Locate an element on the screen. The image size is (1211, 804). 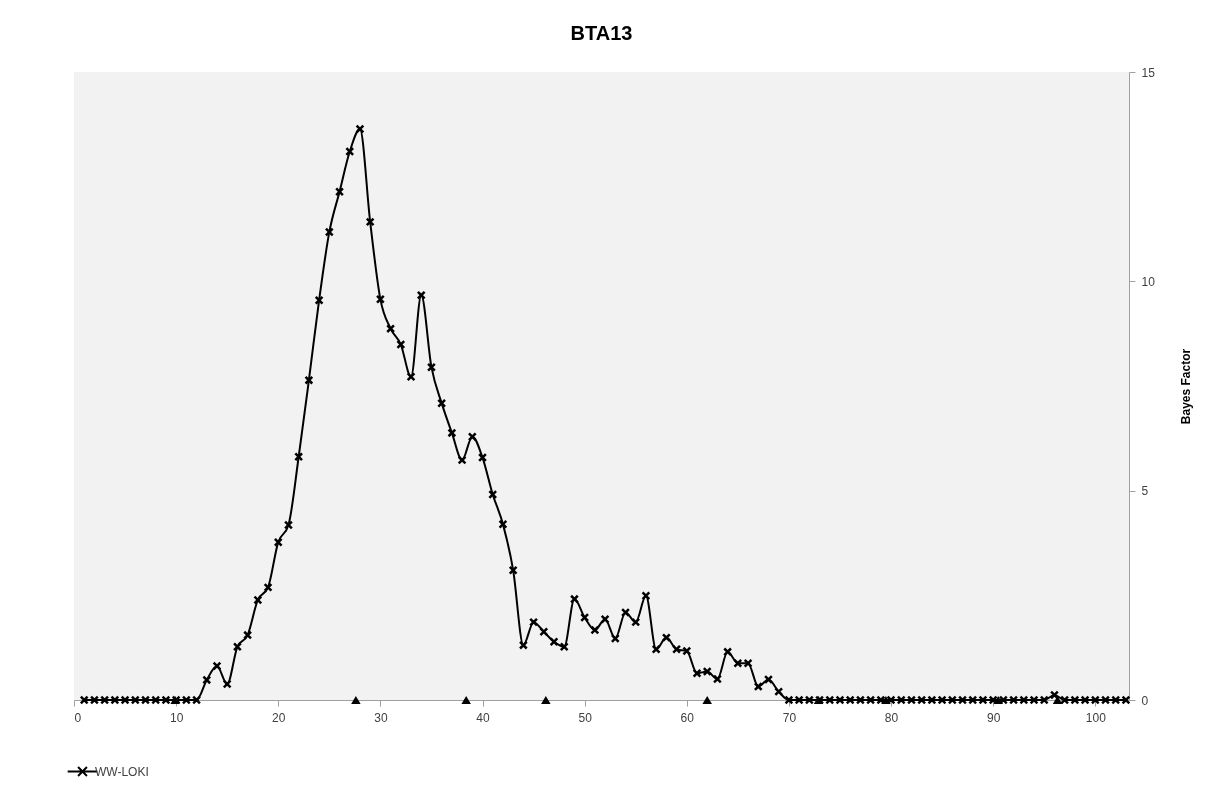
y-tick-label: 5 is located at coordinates (1145, 491).